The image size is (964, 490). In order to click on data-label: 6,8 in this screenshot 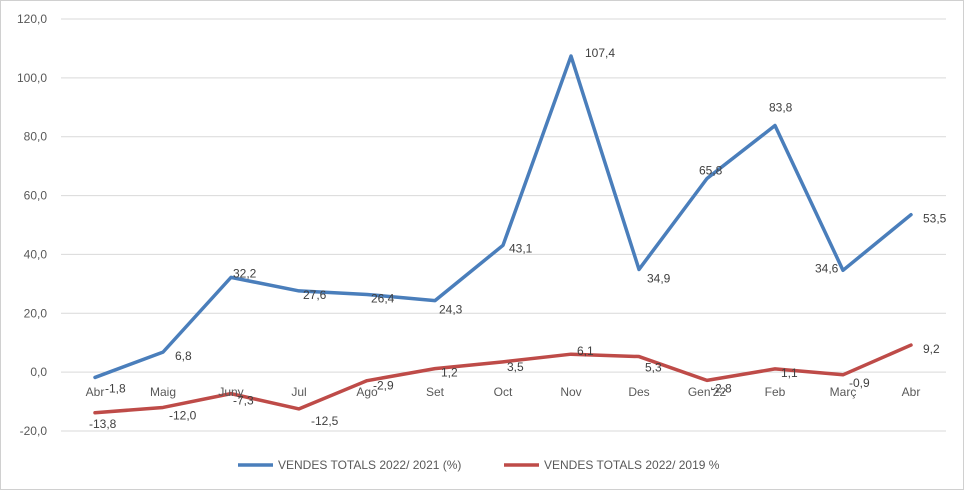, I will do `click(183, 356)`.